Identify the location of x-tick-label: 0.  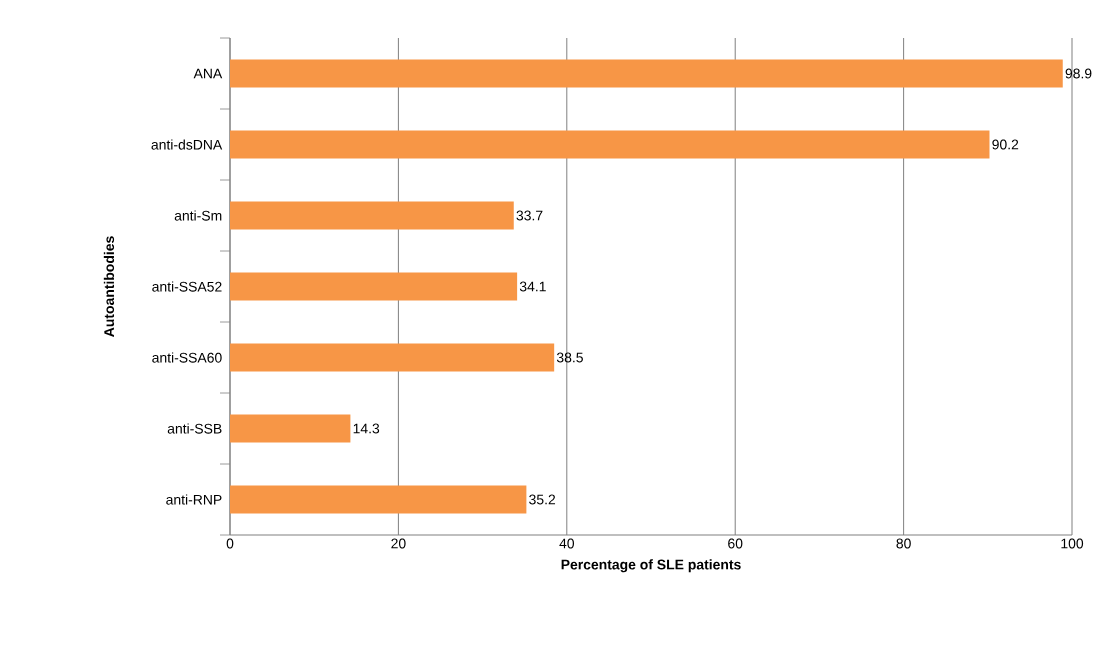
(230, 543).